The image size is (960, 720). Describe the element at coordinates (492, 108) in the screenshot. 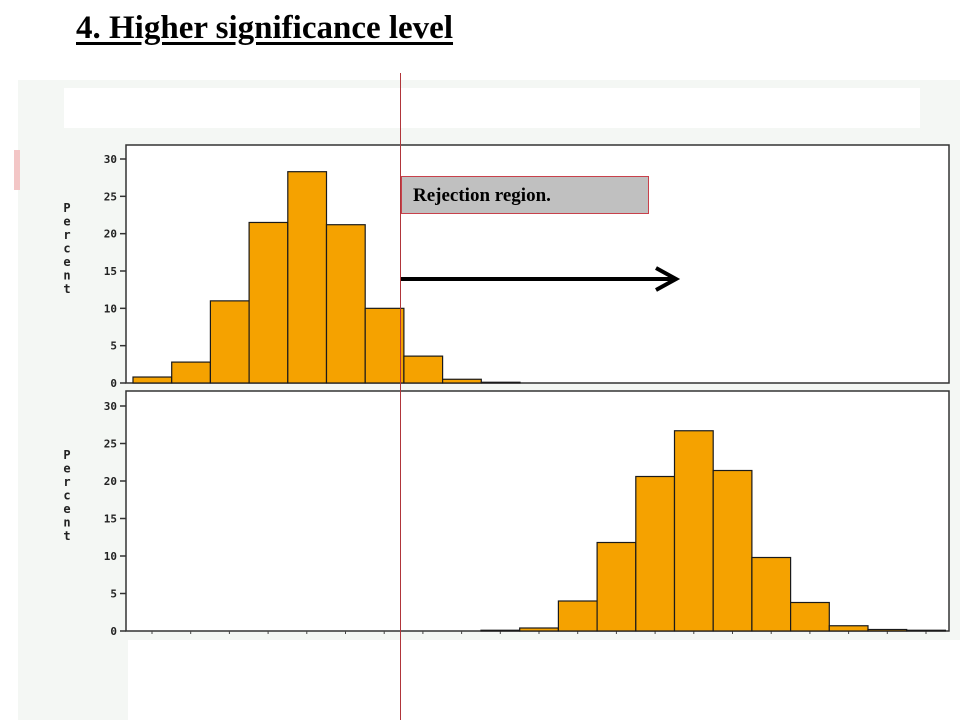

I see `figure-header-strip` at that location.